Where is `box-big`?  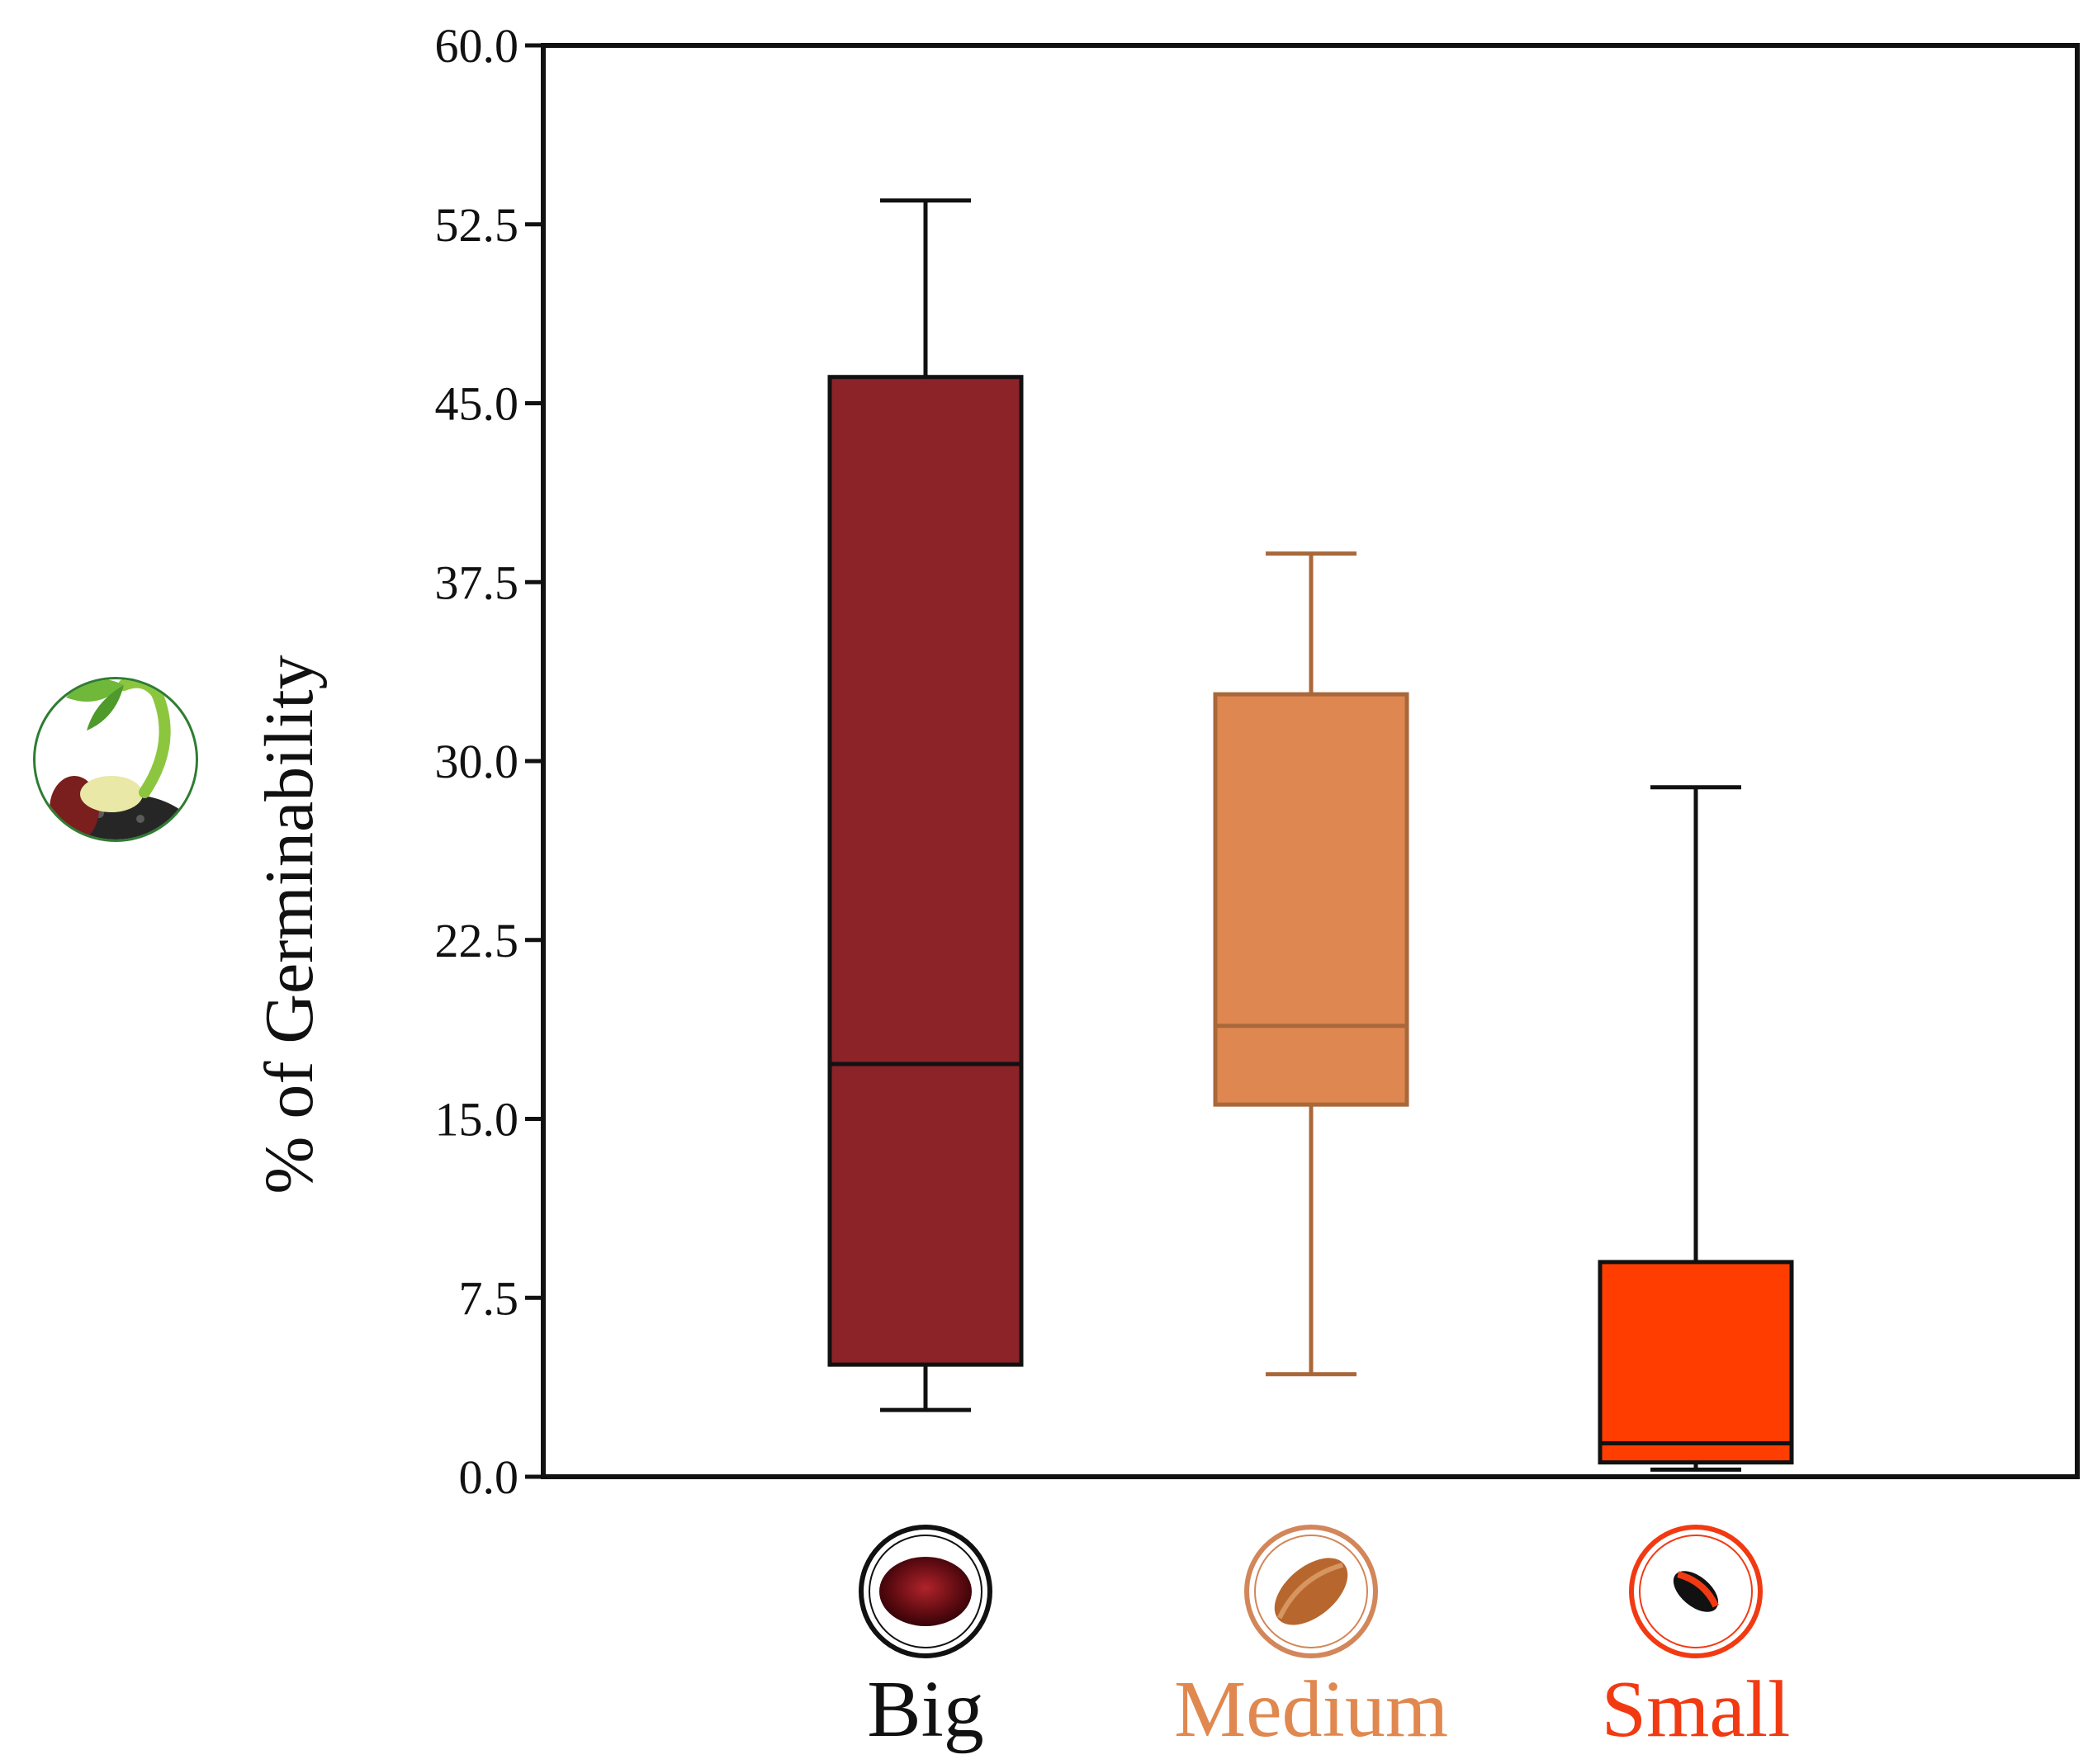 box-big is located at coordinates (925, 805).